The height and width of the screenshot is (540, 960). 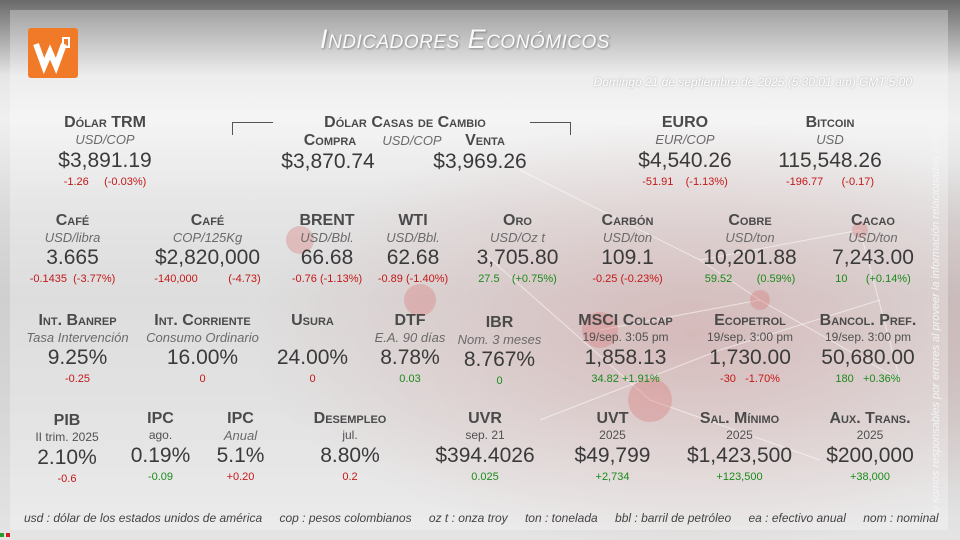 I want to click on indicator-ipc-mes: IPC ago. 0.19% -0.09, so click(x=160, y=446).